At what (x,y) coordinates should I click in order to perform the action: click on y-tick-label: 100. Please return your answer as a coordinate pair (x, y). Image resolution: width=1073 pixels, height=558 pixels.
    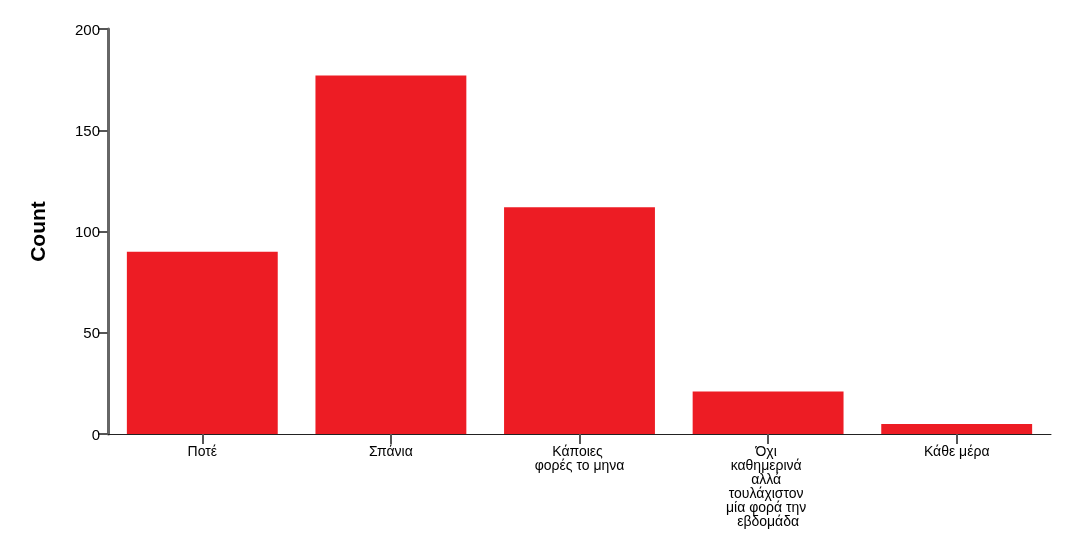
    Looking at the image, I should click on (87, 231).